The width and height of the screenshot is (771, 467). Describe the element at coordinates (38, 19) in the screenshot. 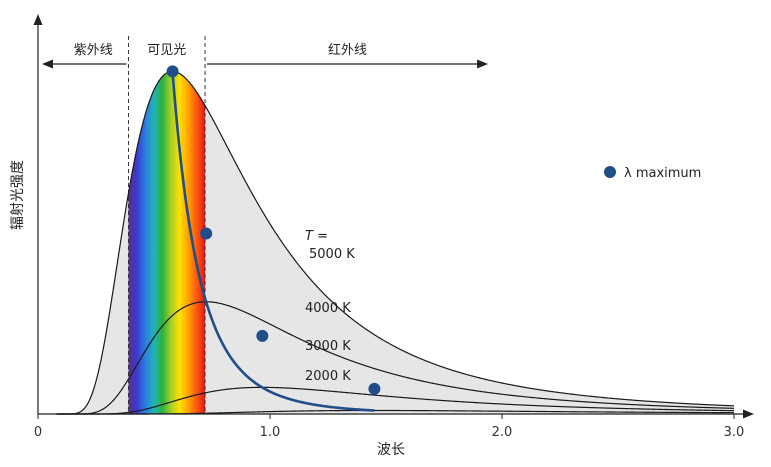

I see `y-axis-arrowhead` at that location.